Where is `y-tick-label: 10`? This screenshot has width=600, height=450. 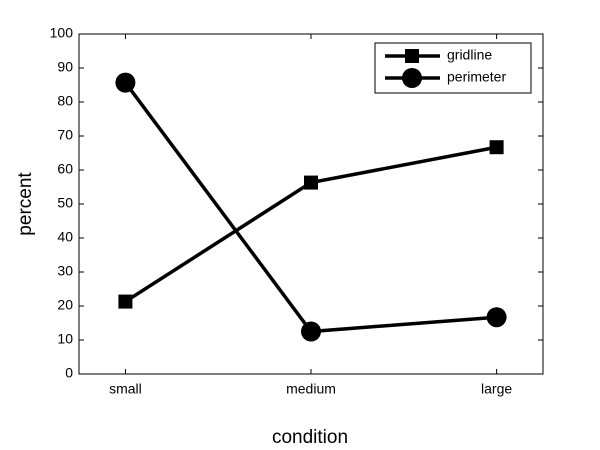
y-tick-label: 10 is located at coordinates (65, 339).